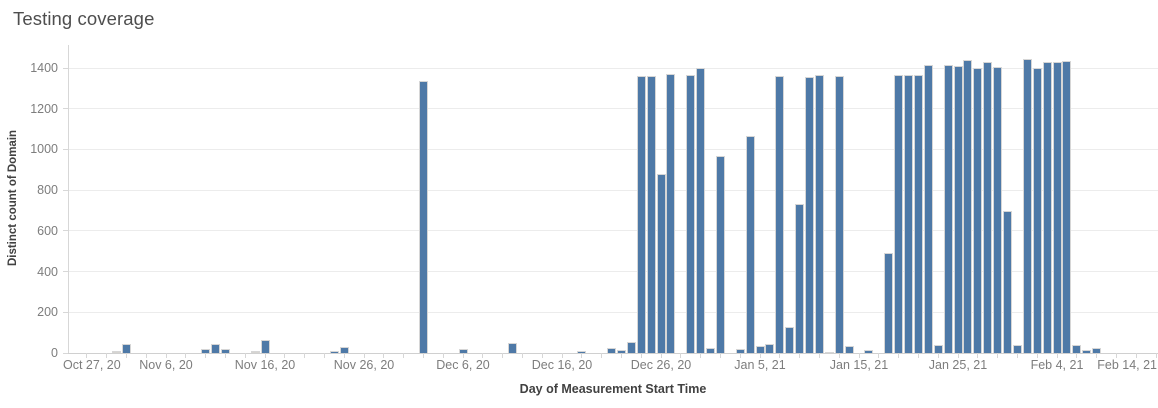 The width and height of the screenshot is (1158, 408). Describe the element at coordinates (562, 365) in the screenshot. I see `x-tick-label: Dec 16, 20` at that location.